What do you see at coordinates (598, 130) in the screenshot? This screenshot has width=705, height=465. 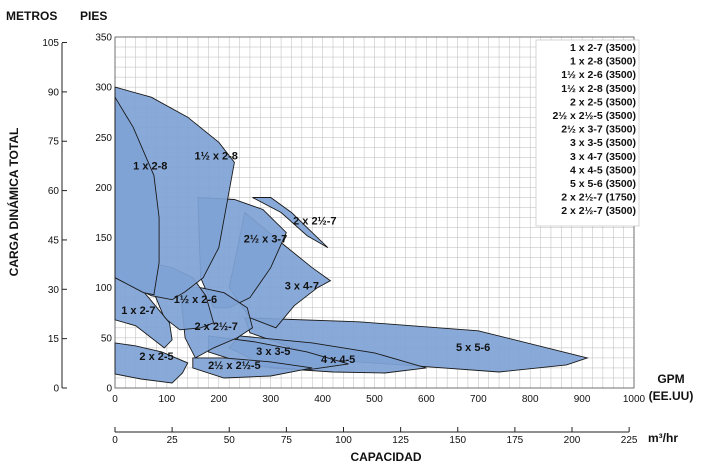 I see `legend-item: 2½ x 3-7 (3500)` at bounding box center [598, 130].